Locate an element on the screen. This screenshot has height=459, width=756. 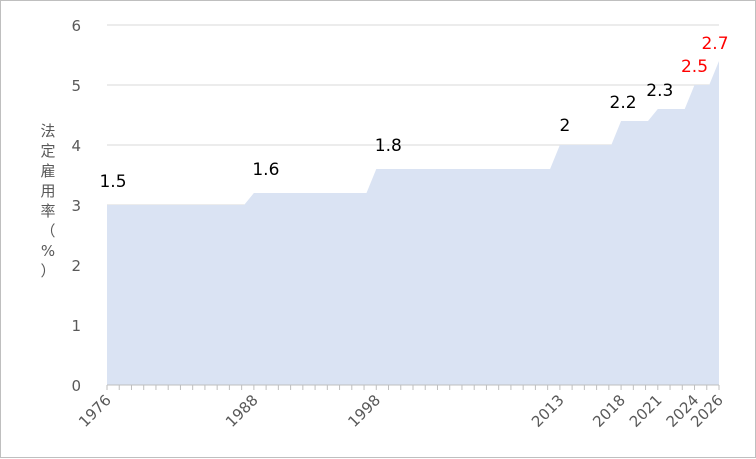
y-tick-label: 1 is located at coordinates (76, 326).